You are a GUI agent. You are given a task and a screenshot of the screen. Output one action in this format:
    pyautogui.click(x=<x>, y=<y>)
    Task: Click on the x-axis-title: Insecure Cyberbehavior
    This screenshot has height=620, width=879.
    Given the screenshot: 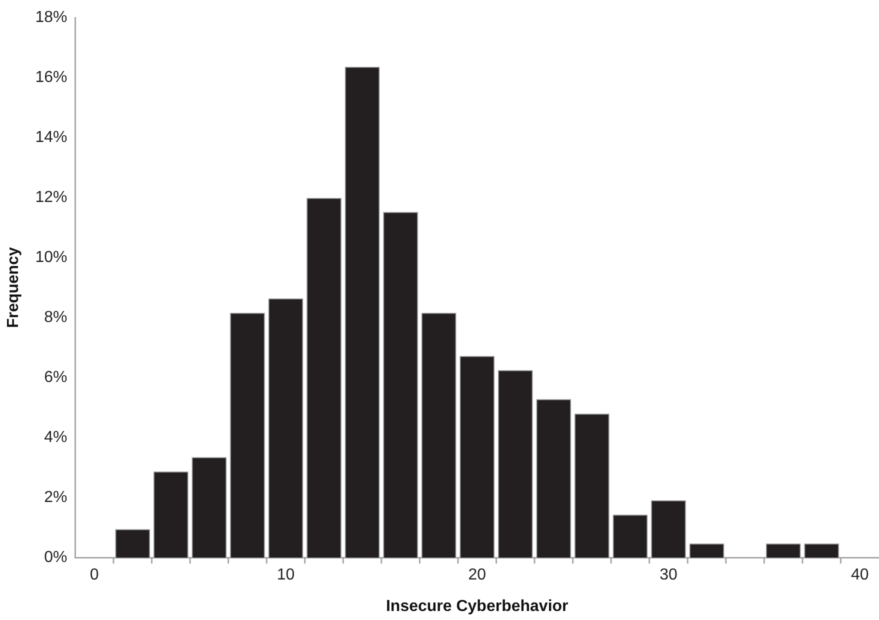 What is the action you would take?
    pyautogui.click(x=477, y=606)
    